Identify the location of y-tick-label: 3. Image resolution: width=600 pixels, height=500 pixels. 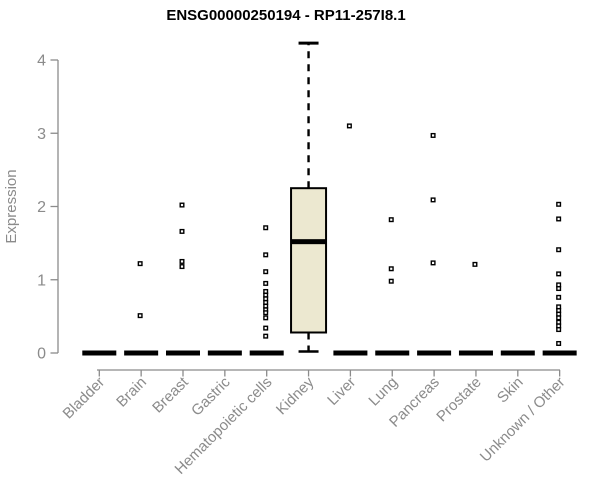
(41, 134).